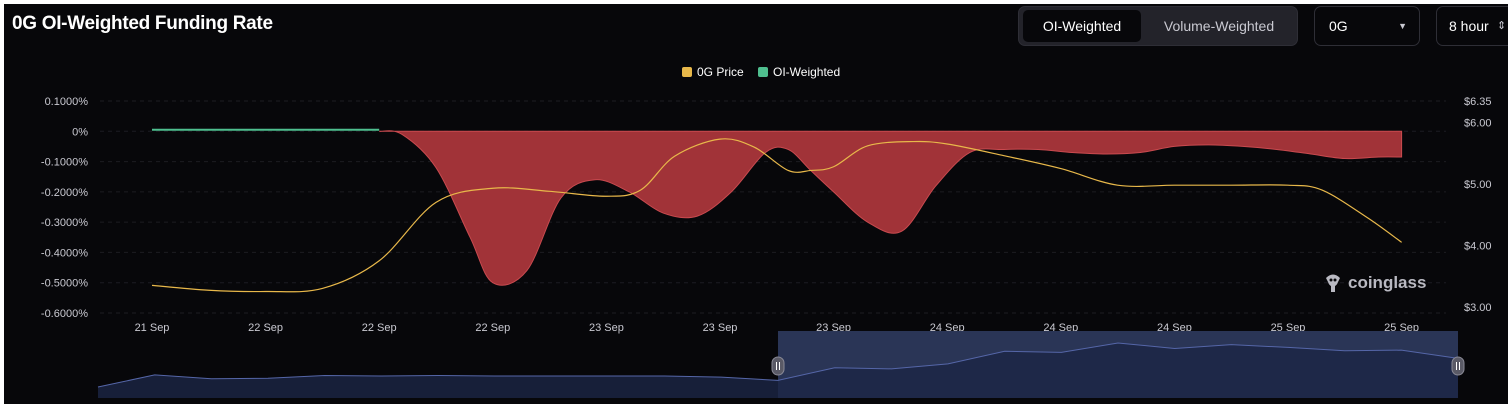  Describe the element at coordinates (64, 163) in the screenshot. I see `y-left-tick-label: -0.1000%` at that location.